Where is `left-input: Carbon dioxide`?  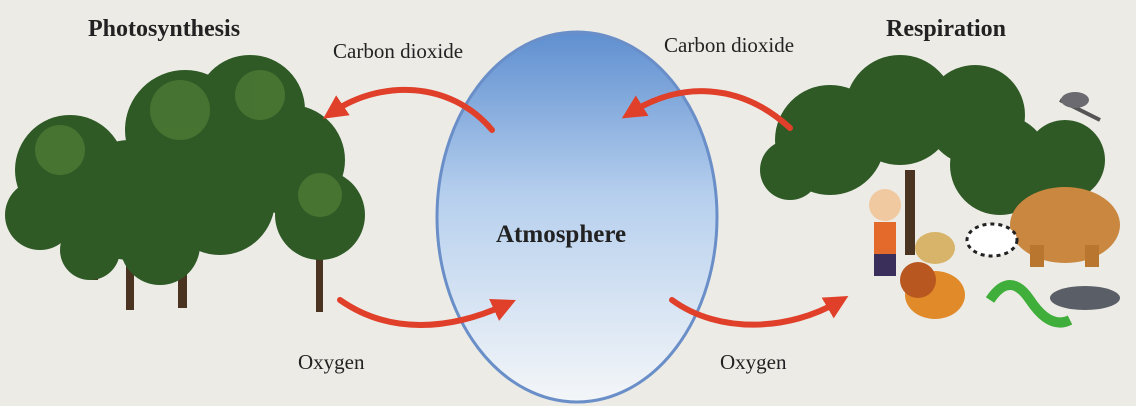
left-input: Carbon dioxide is located at coordinates (398, 51).